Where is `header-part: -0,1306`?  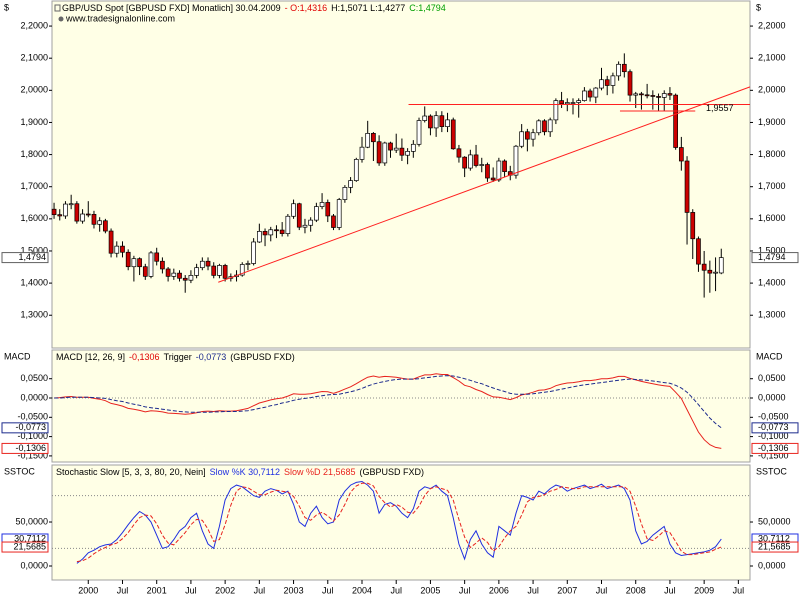
header-part: -0,1306 is located at coordinates (144, 357).